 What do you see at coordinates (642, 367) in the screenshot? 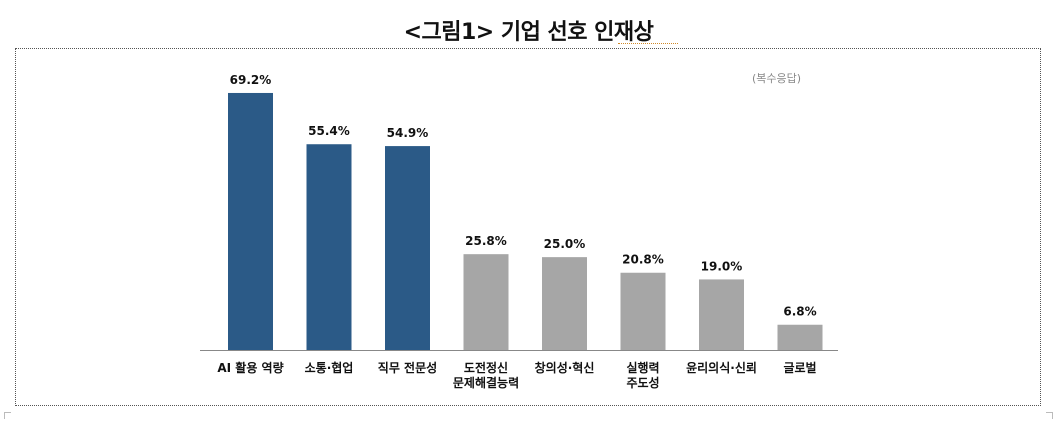
I see `category-label-6-line-1: 실행력` at bounding box center [642, 367].